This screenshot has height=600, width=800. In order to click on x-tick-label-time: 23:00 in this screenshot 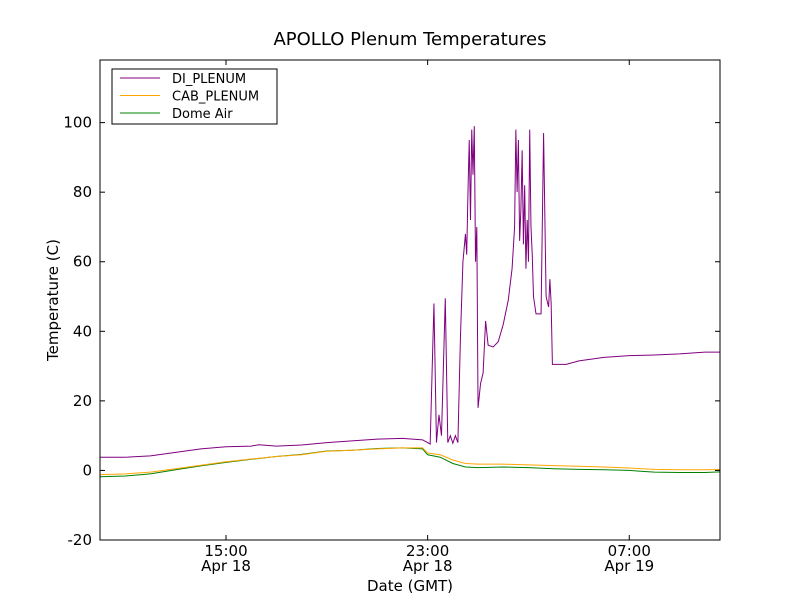, I will do `click(427, 551)`.